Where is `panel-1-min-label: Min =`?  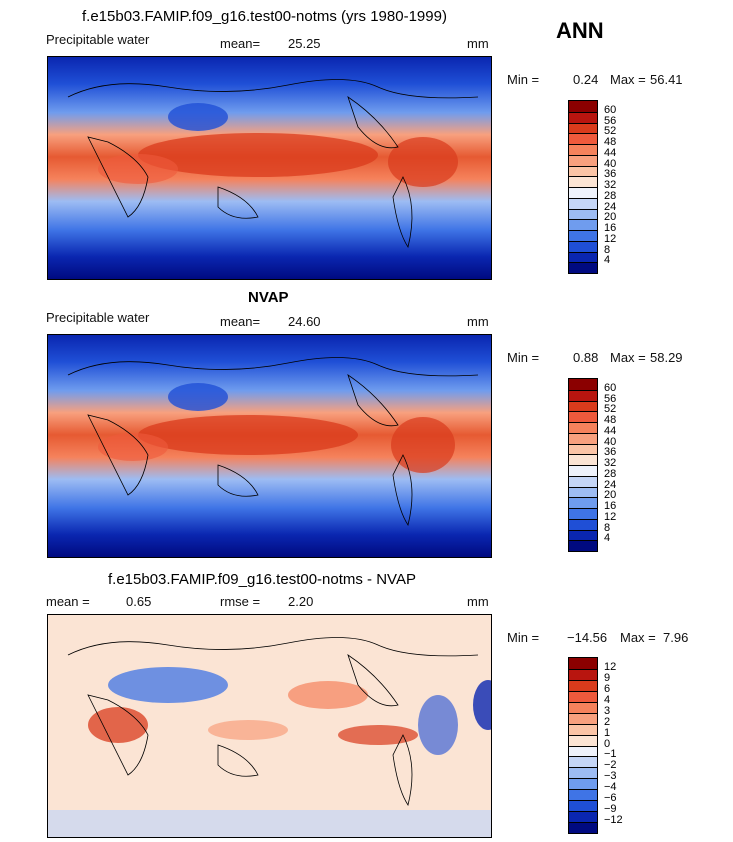 panel-1-min-label: Min = is located at coordinates (523, 79).